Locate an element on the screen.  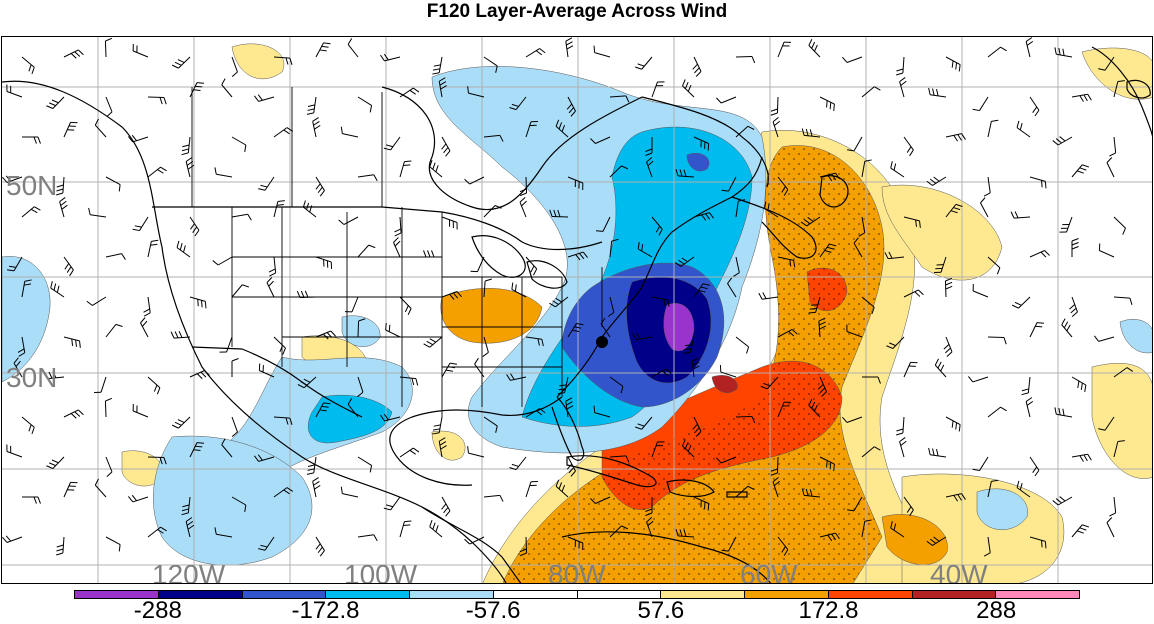
colorbar-label: -172.8 is located at coordinates (325, 611).